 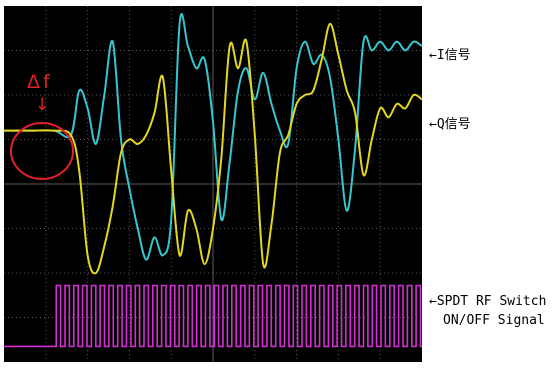 I want to click on delta-f-circle, so click(x=42, y=151).